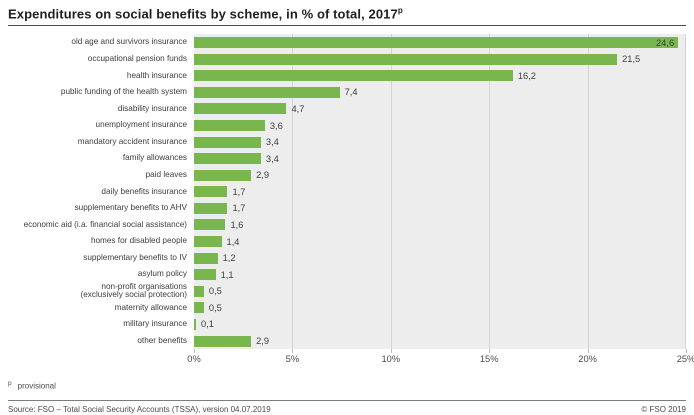 The width and height of the screenshot is (694, 415). Describe the element at coordinates (347, 385) in the screenshot. I see `footnote: p provisional` at that location.